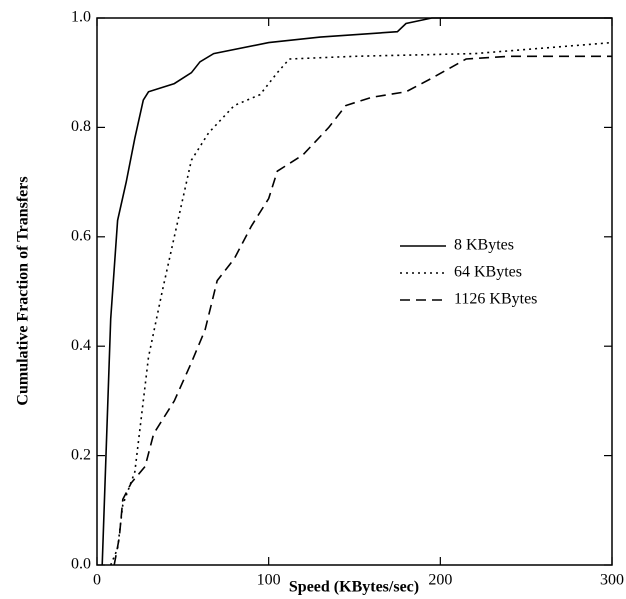  I want to click on legend-label: 8 KBytes, so click(484, 245).